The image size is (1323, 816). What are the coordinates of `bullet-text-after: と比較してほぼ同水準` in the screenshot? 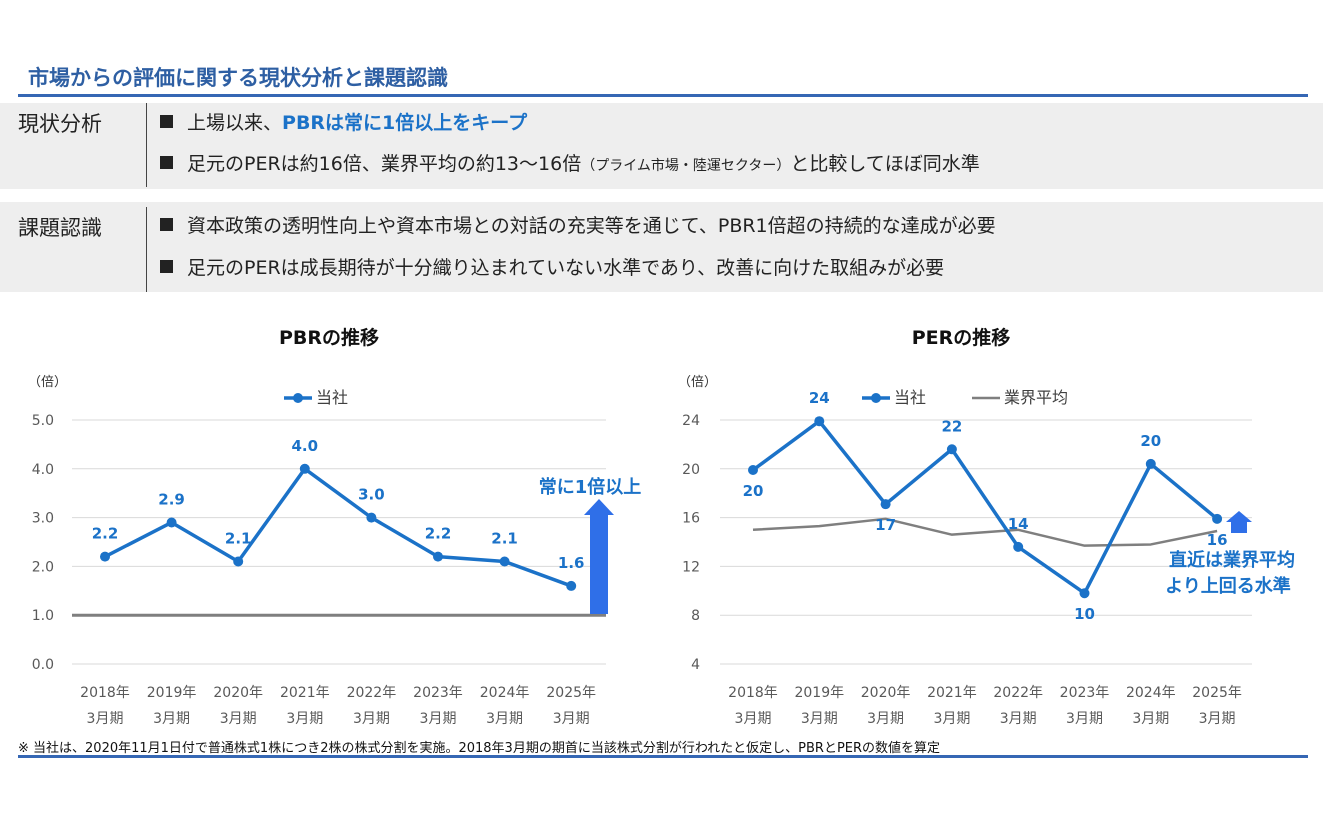 It's located at (885, 164).